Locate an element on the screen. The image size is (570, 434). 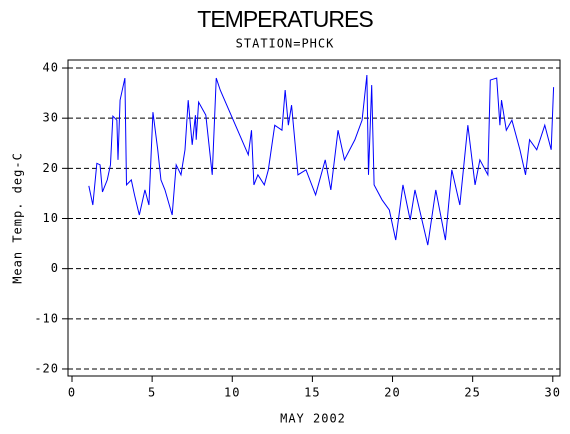
x-tick-label: 20 is located at coordinates (392, 393).